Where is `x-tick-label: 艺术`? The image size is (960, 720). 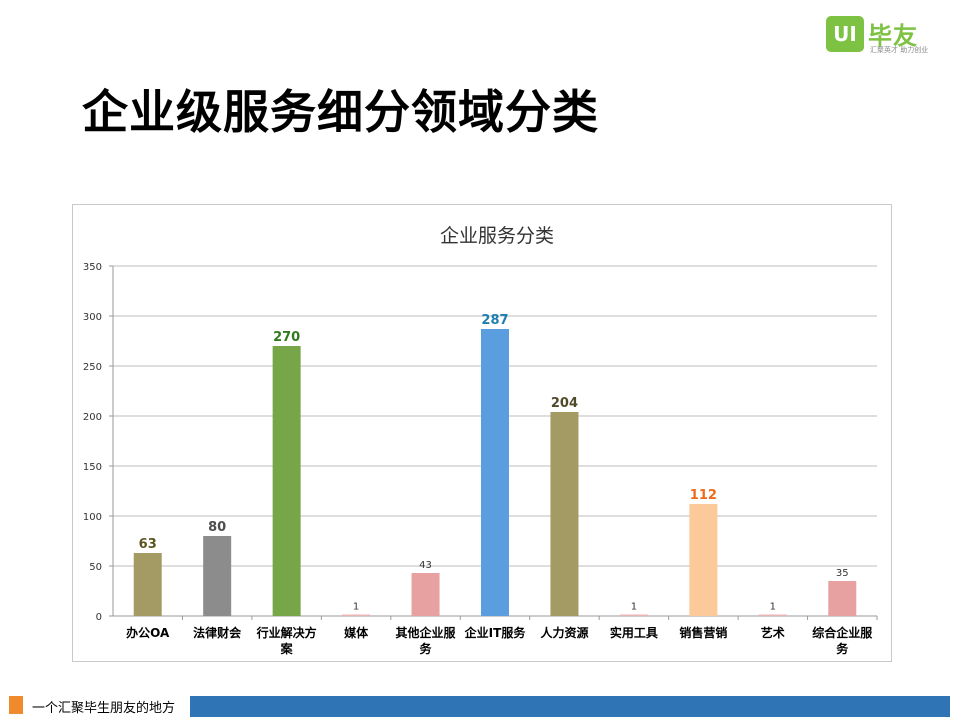 x-tick-label: 艺术 is located at coordinates (773, 632).